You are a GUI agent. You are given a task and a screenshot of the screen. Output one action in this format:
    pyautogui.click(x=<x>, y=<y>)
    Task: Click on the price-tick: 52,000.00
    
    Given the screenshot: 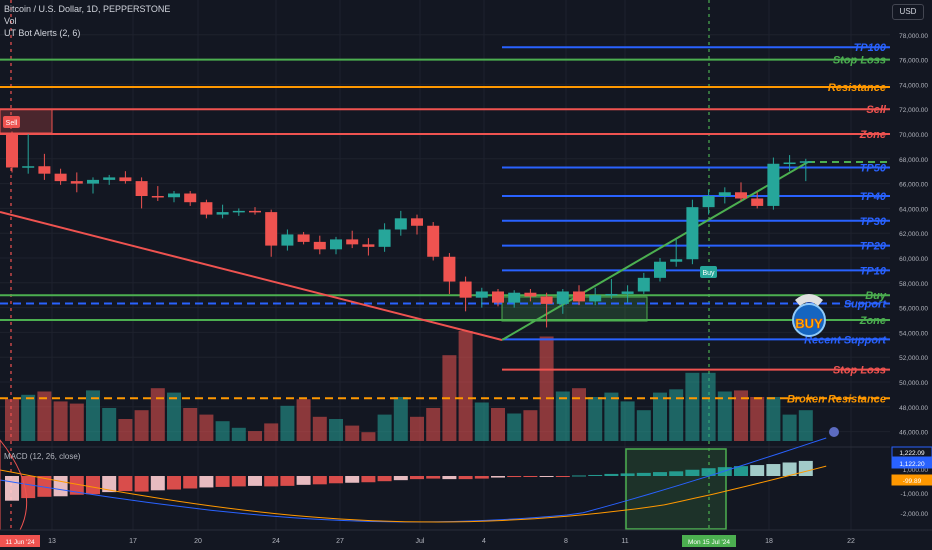 What is the action you would take?
    pyautogui.click(x=913, y=358)
    